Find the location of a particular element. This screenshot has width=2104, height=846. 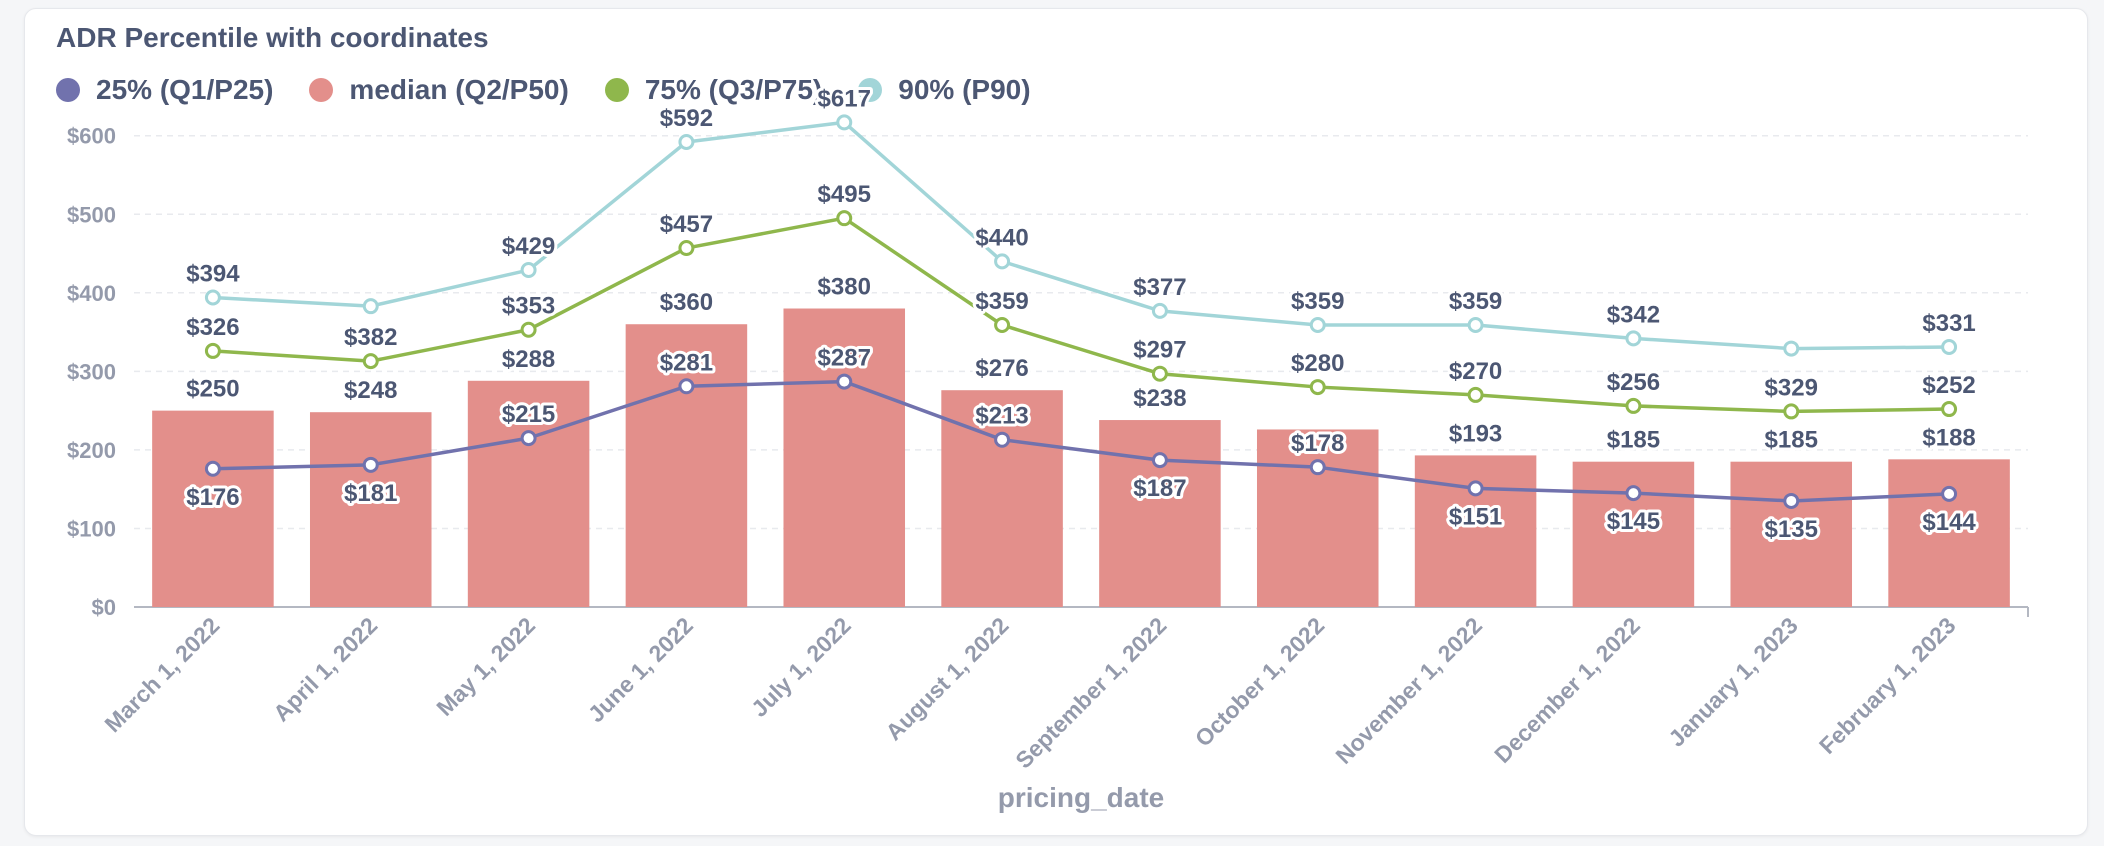

bar-value-label: $238 is located at coordinates (1159, 398).